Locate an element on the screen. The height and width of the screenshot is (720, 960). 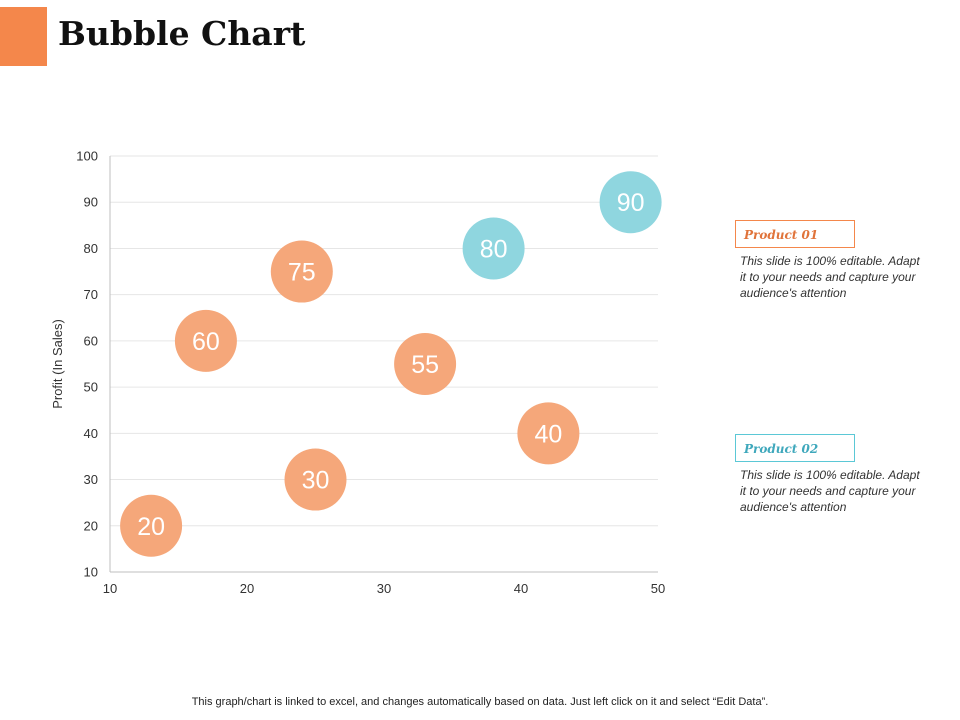
y-axis-title: Profit (In Sales) is located at coordinates (57, 364).